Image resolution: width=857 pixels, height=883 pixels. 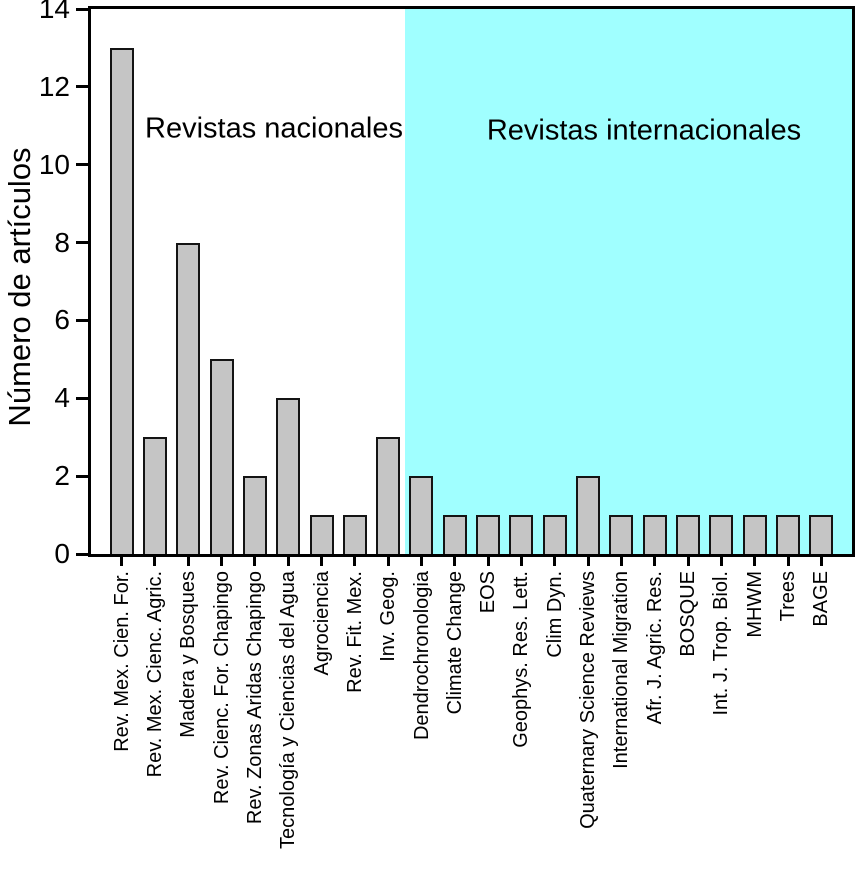 I want to click on y-tick-label: 14, so click(x=54, y=12).